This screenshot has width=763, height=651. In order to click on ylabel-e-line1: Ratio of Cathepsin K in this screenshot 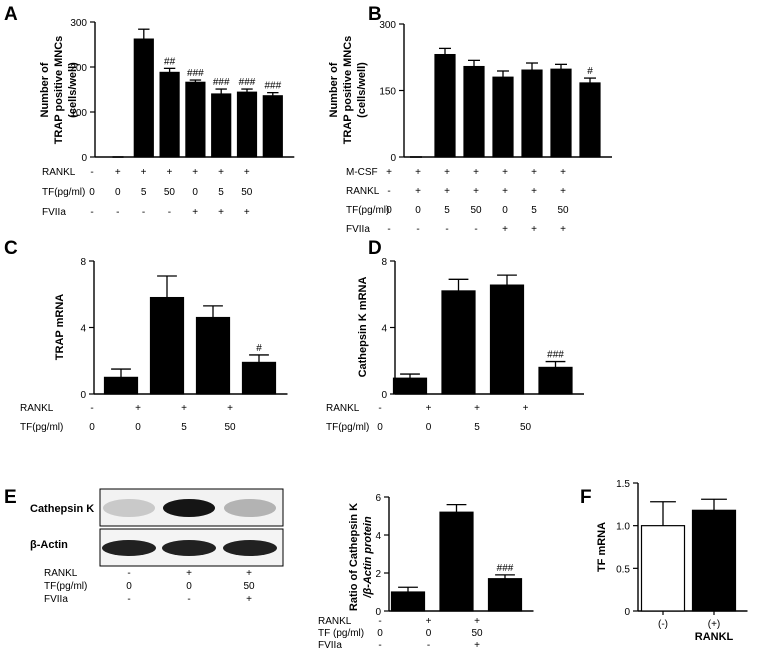, I will do `click(354, 557)`.